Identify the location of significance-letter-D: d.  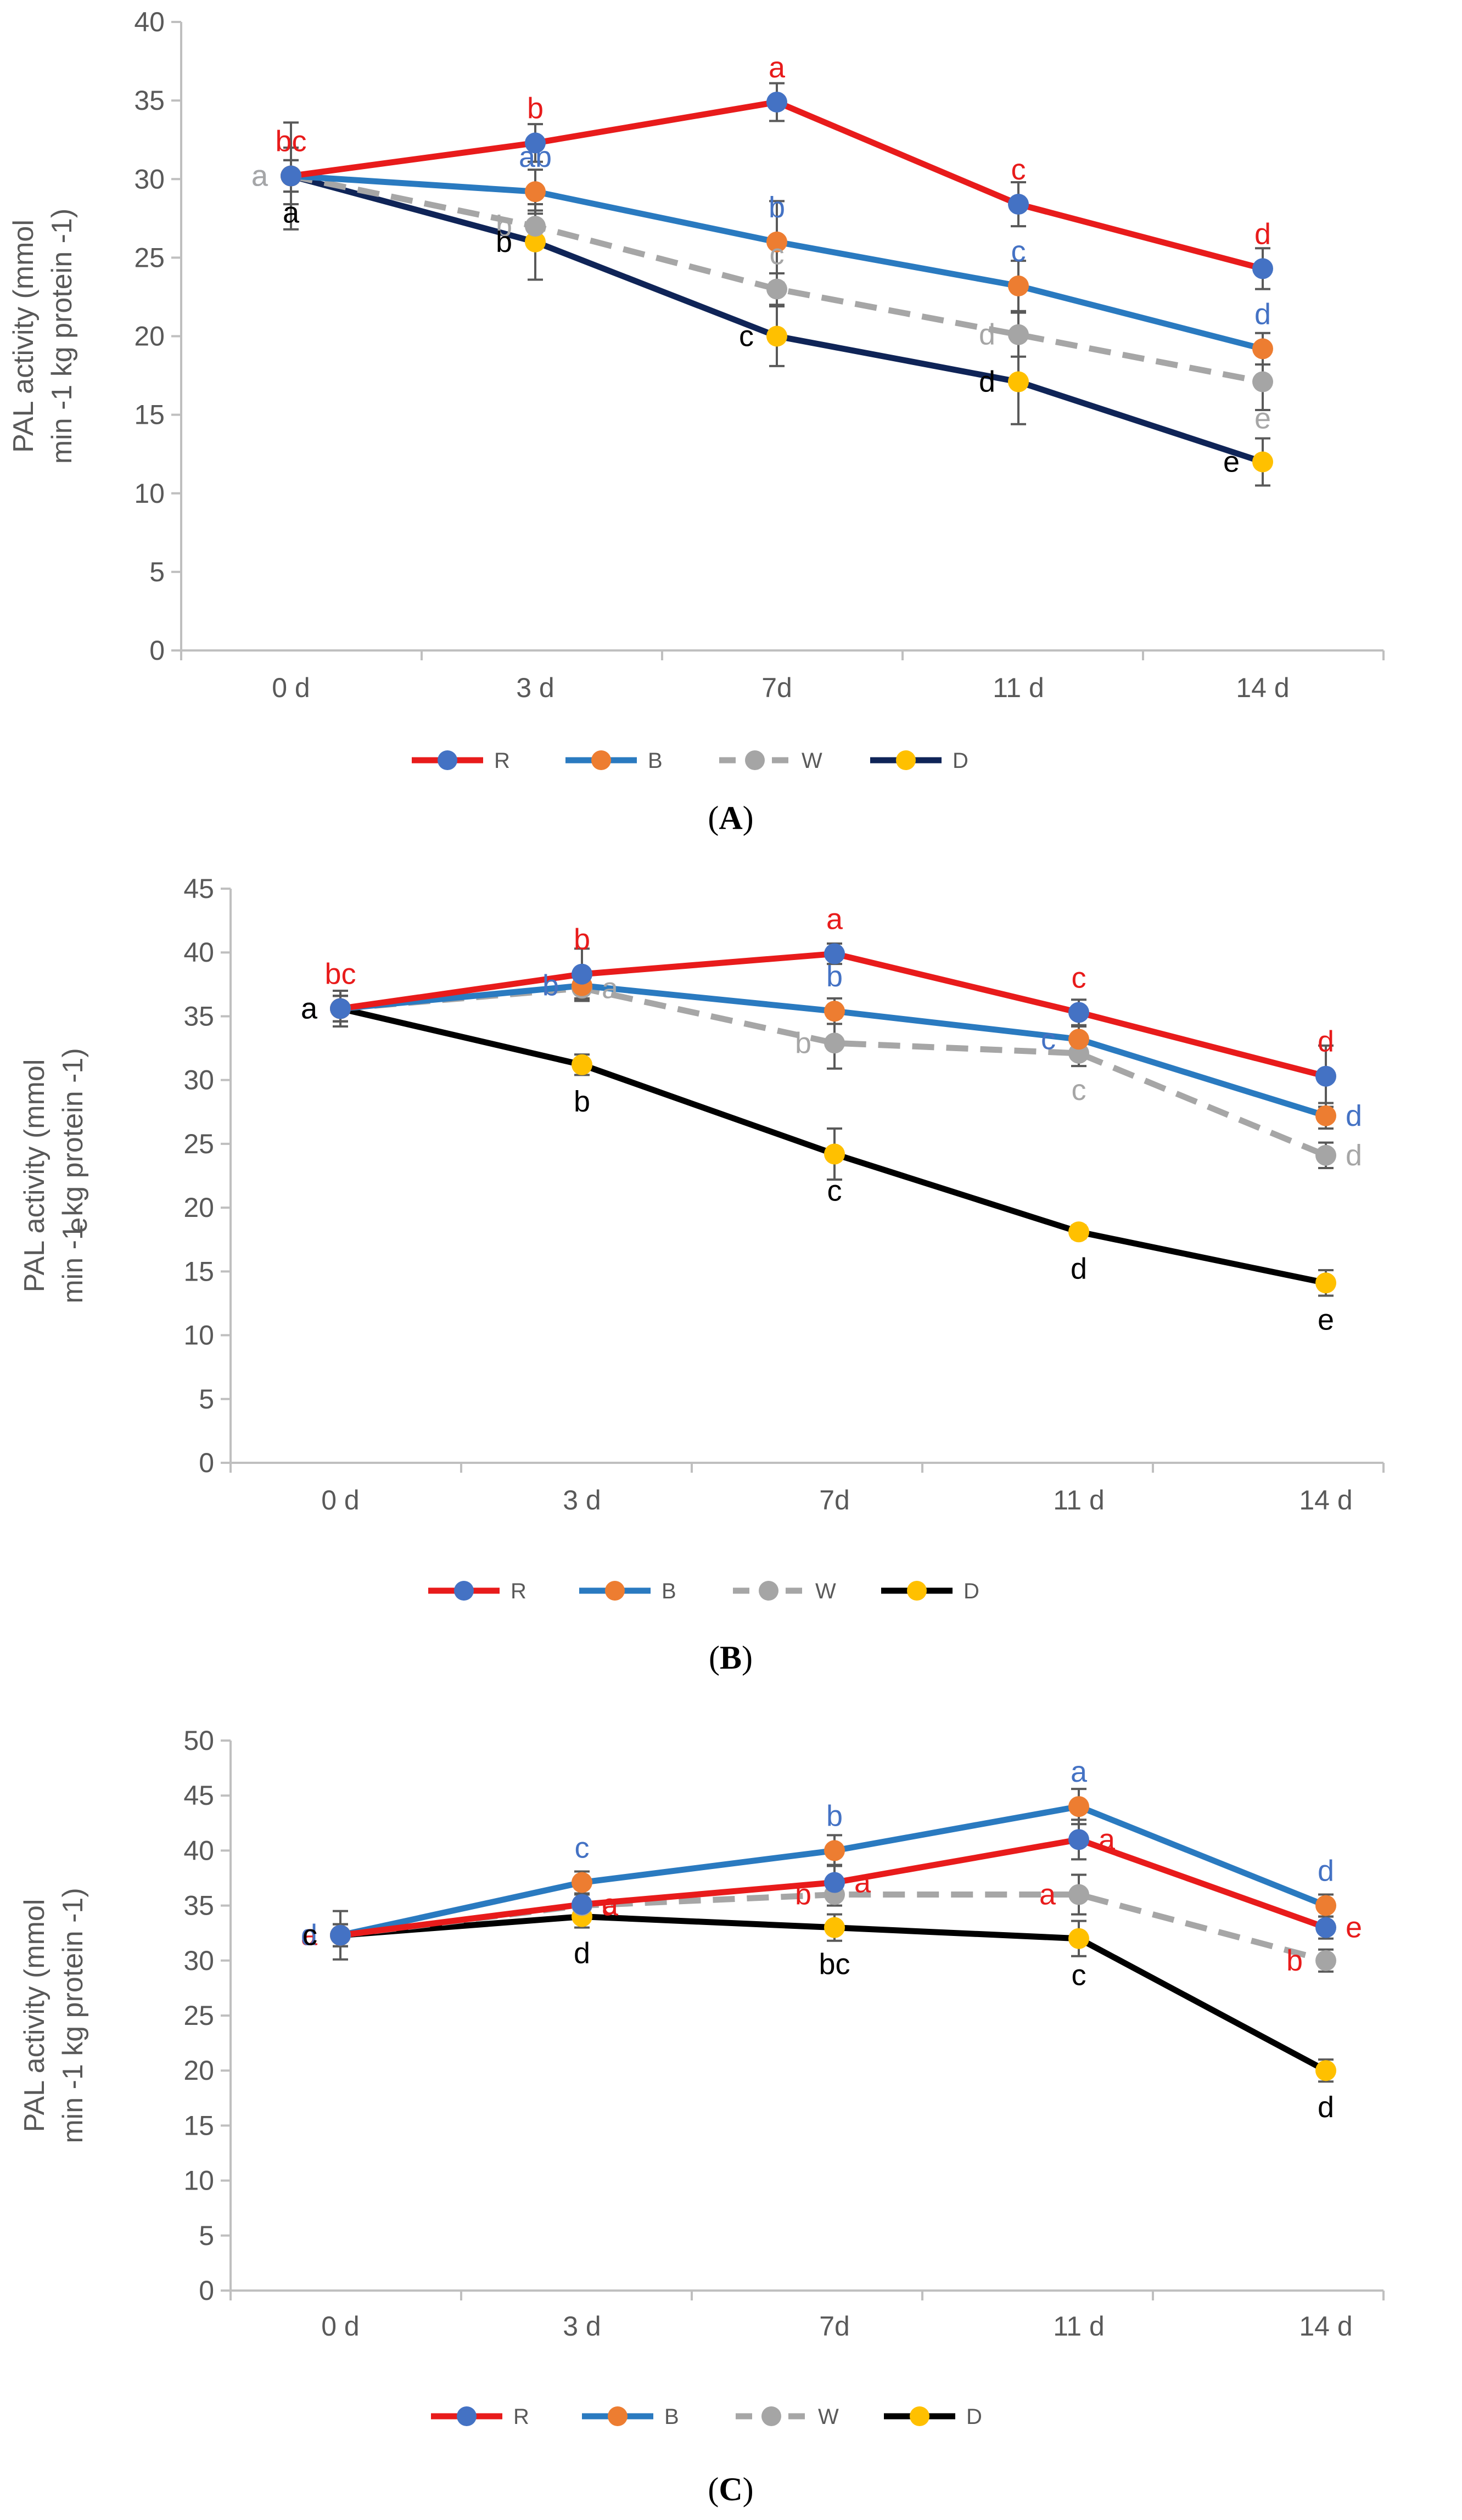
(987, 382).